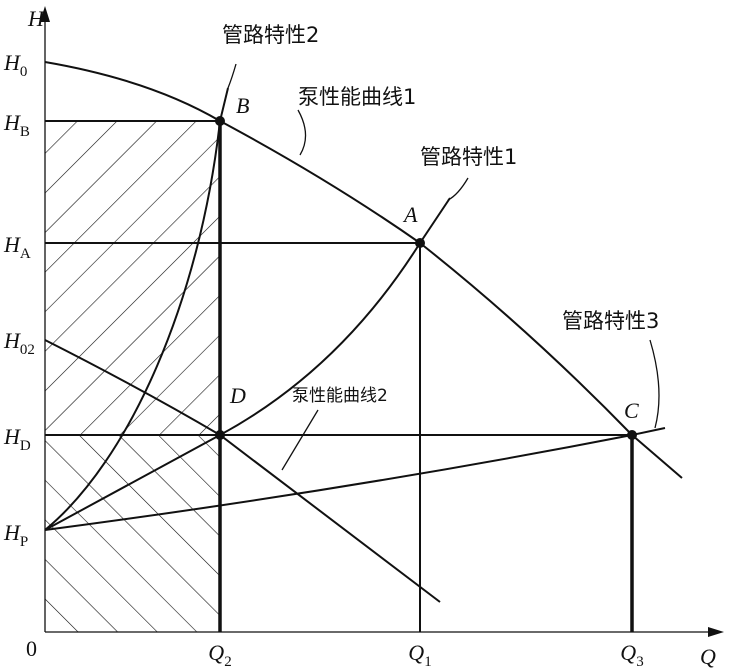  Describe the element at coordinates (419, 655) in the screenshot. I see `tick-label: Q1` at that location.